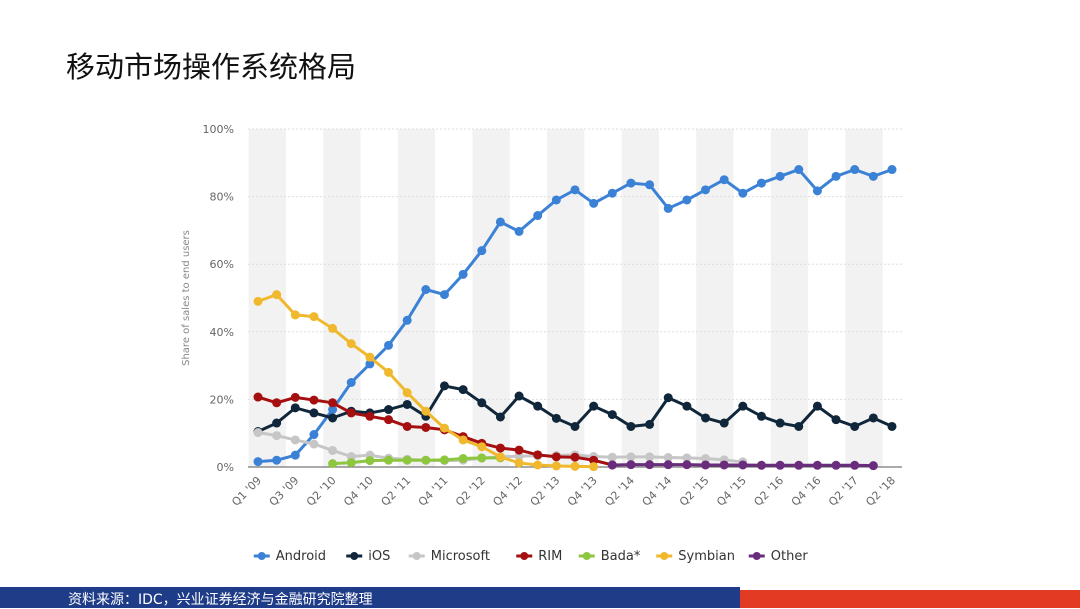  What do you see at coordinates (396, 491) in the screenshot?
I see `x-tick-label: Q2 '11` at bounding box center [396, 491].